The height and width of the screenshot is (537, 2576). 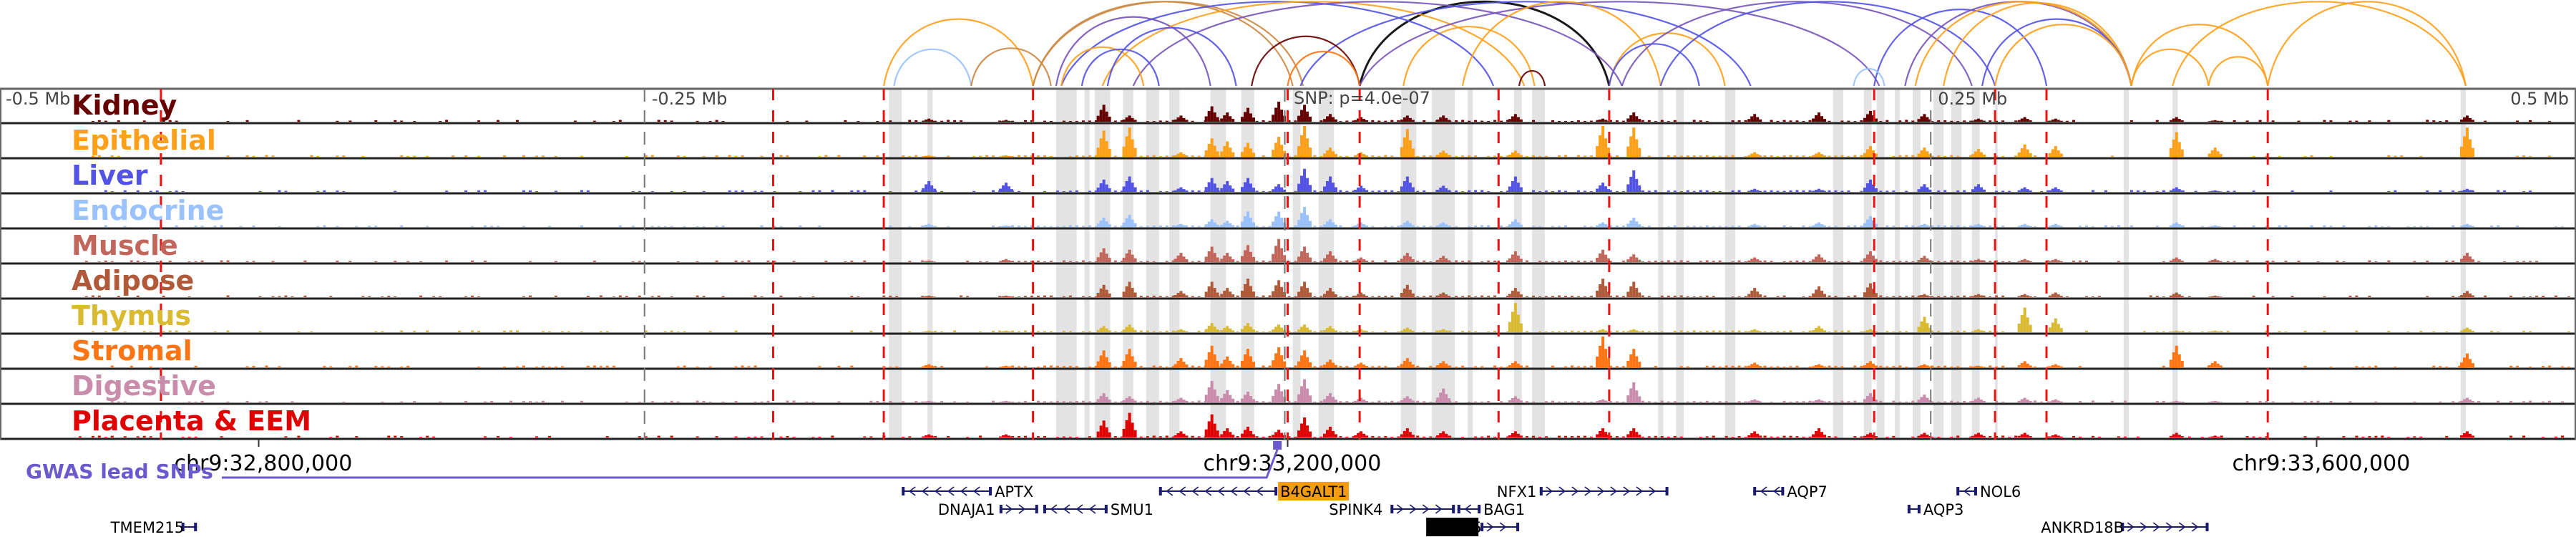 What do you see at coordinates (966, 509) in the screenshot?
I see `gene-label: DNAJA1` at bounding box center [966, 509].